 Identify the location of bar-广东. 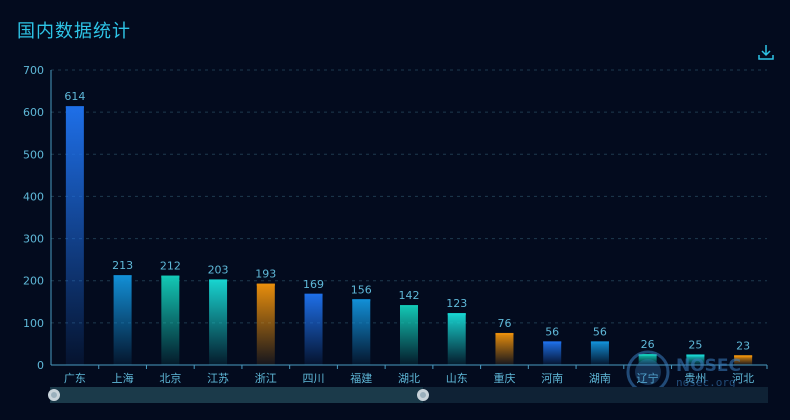
(74, 235).